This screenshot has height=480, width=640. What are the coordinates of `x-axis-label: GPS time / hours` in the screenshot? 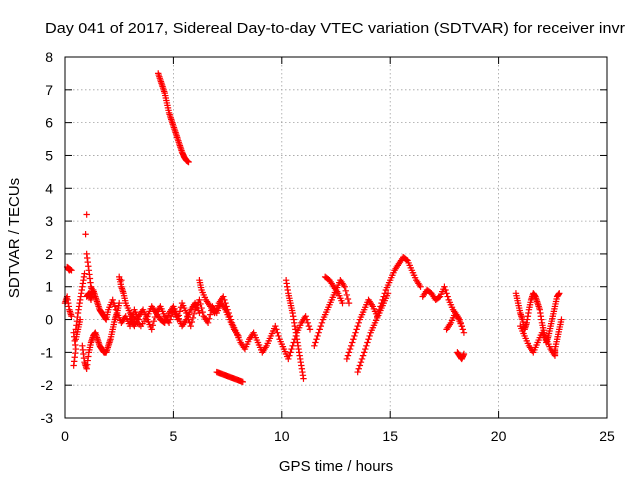 It's located at (336, 466).